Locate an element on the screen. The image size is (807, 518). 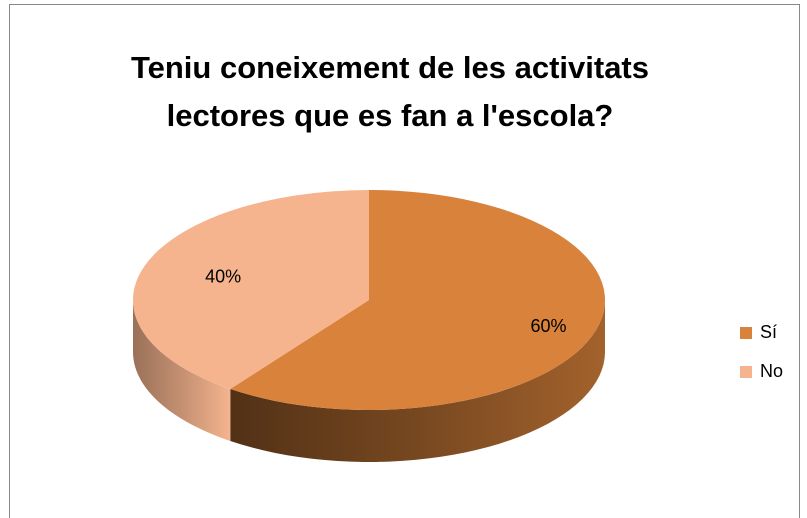
data-label: 40% is located at coordinates (223, 277).